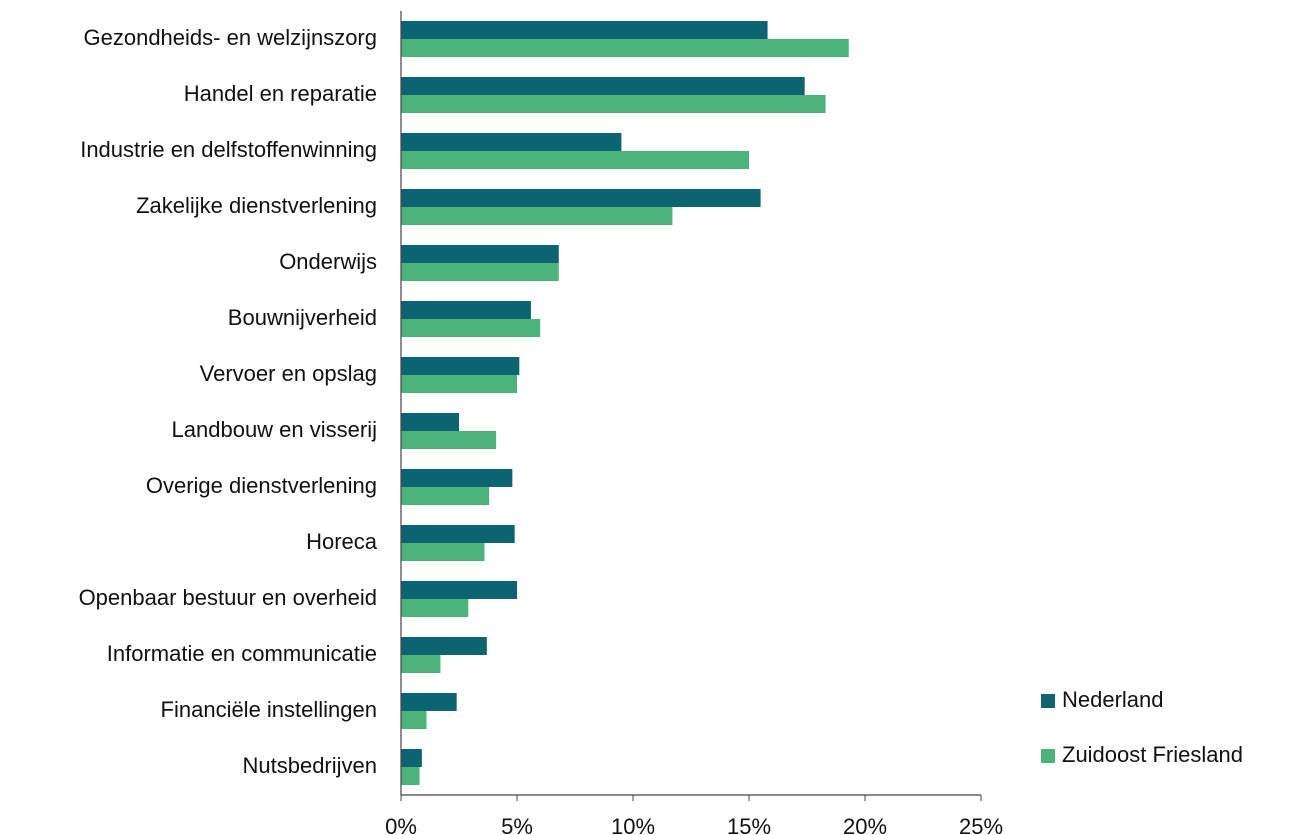 This screenshot has width=1291, height=835. I want to click on y-tick-label: Nutsbedrijven, so click(309, 765).